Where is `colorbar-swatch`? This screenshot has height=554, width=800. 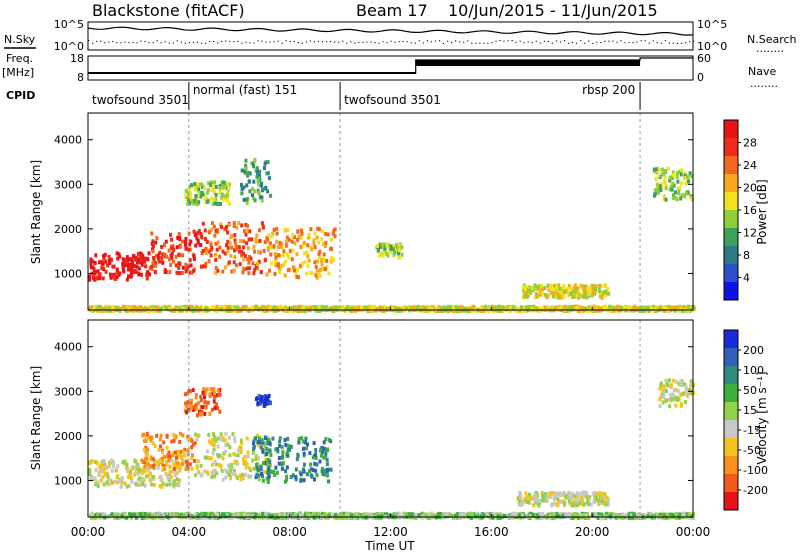 colorbar-swatch is located at coordinates (731, 219).